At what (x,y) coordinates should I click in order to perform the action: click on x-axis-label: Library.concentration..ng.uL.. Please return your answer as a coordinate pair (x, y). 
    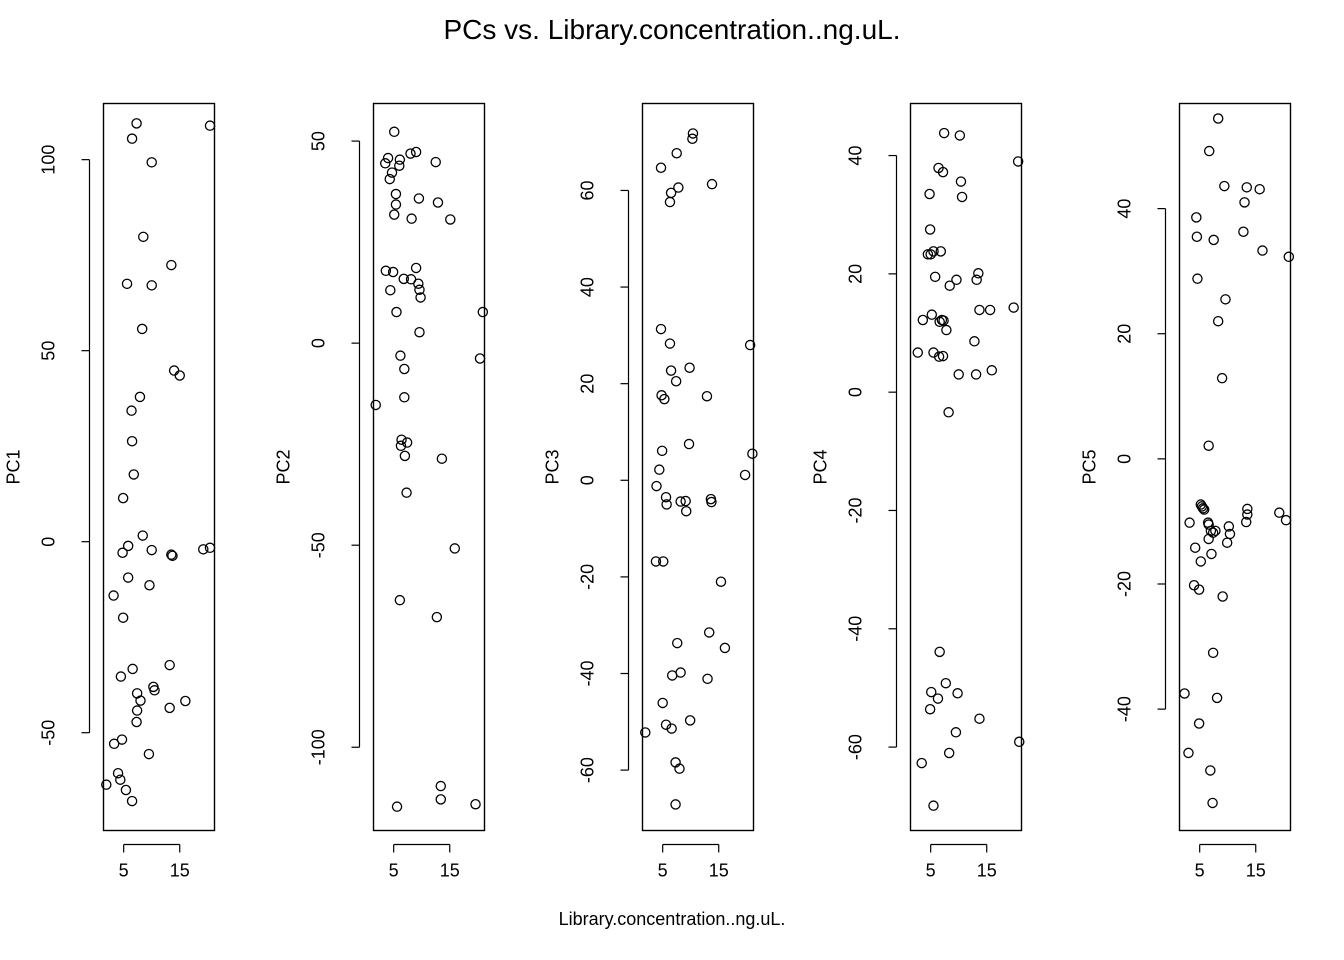
    Looking at the image, I should click on (672, 919).